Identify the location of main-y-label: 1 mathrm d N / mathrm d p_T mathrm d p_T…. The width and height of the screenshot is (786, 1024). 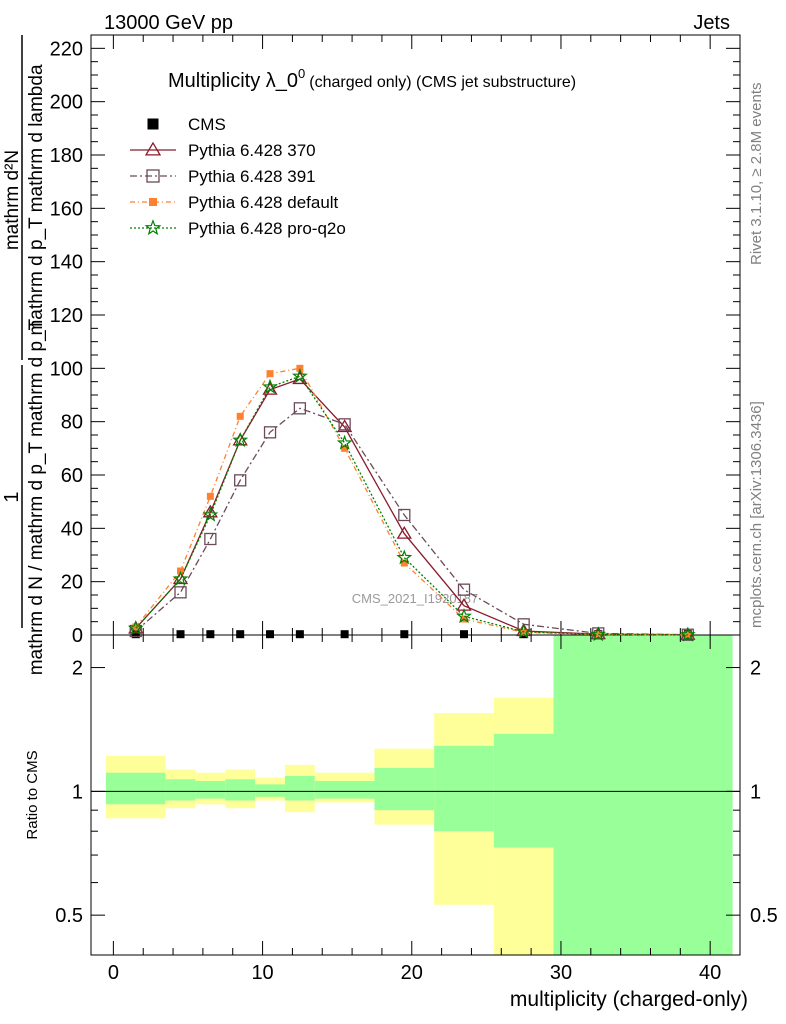
(24, 355).